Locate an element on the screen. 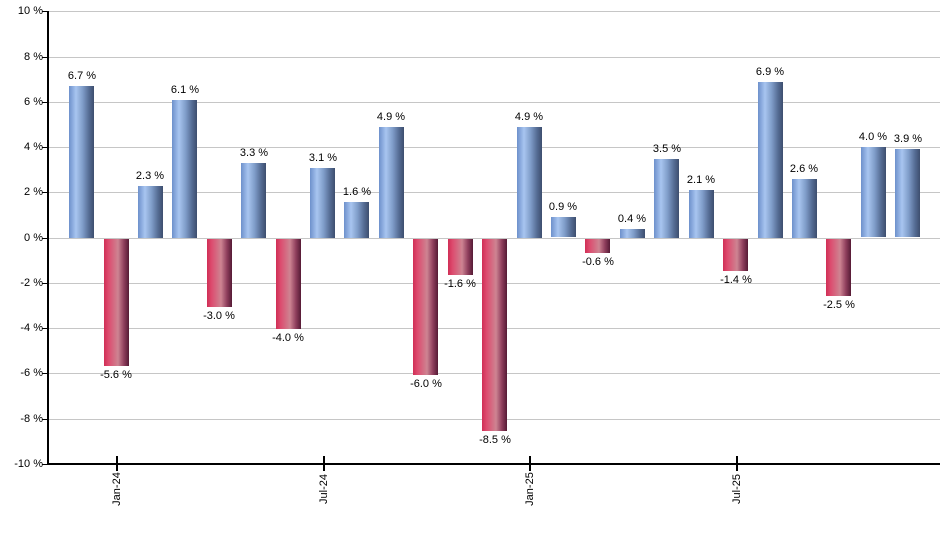  x-tick-label: Jan-24 is located at coordinates (117, 489).